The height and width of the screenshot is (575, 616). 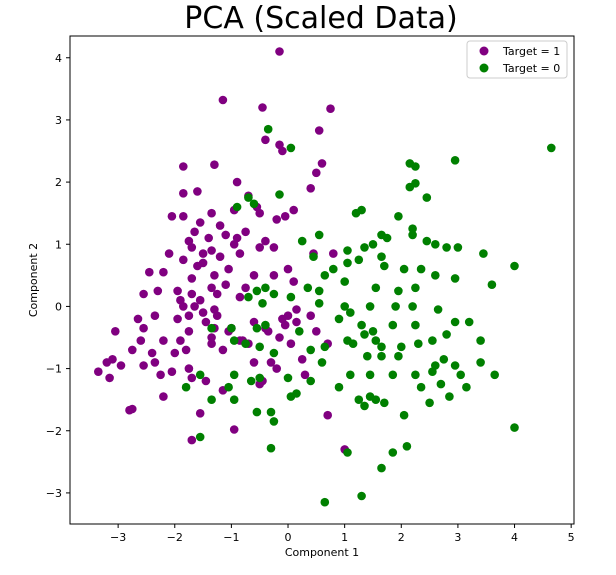 What do you see at coordinates (531, 51) in the screenshot?
I see `legend-label-target-1: Target = 1` at bounding box center [531, 51].